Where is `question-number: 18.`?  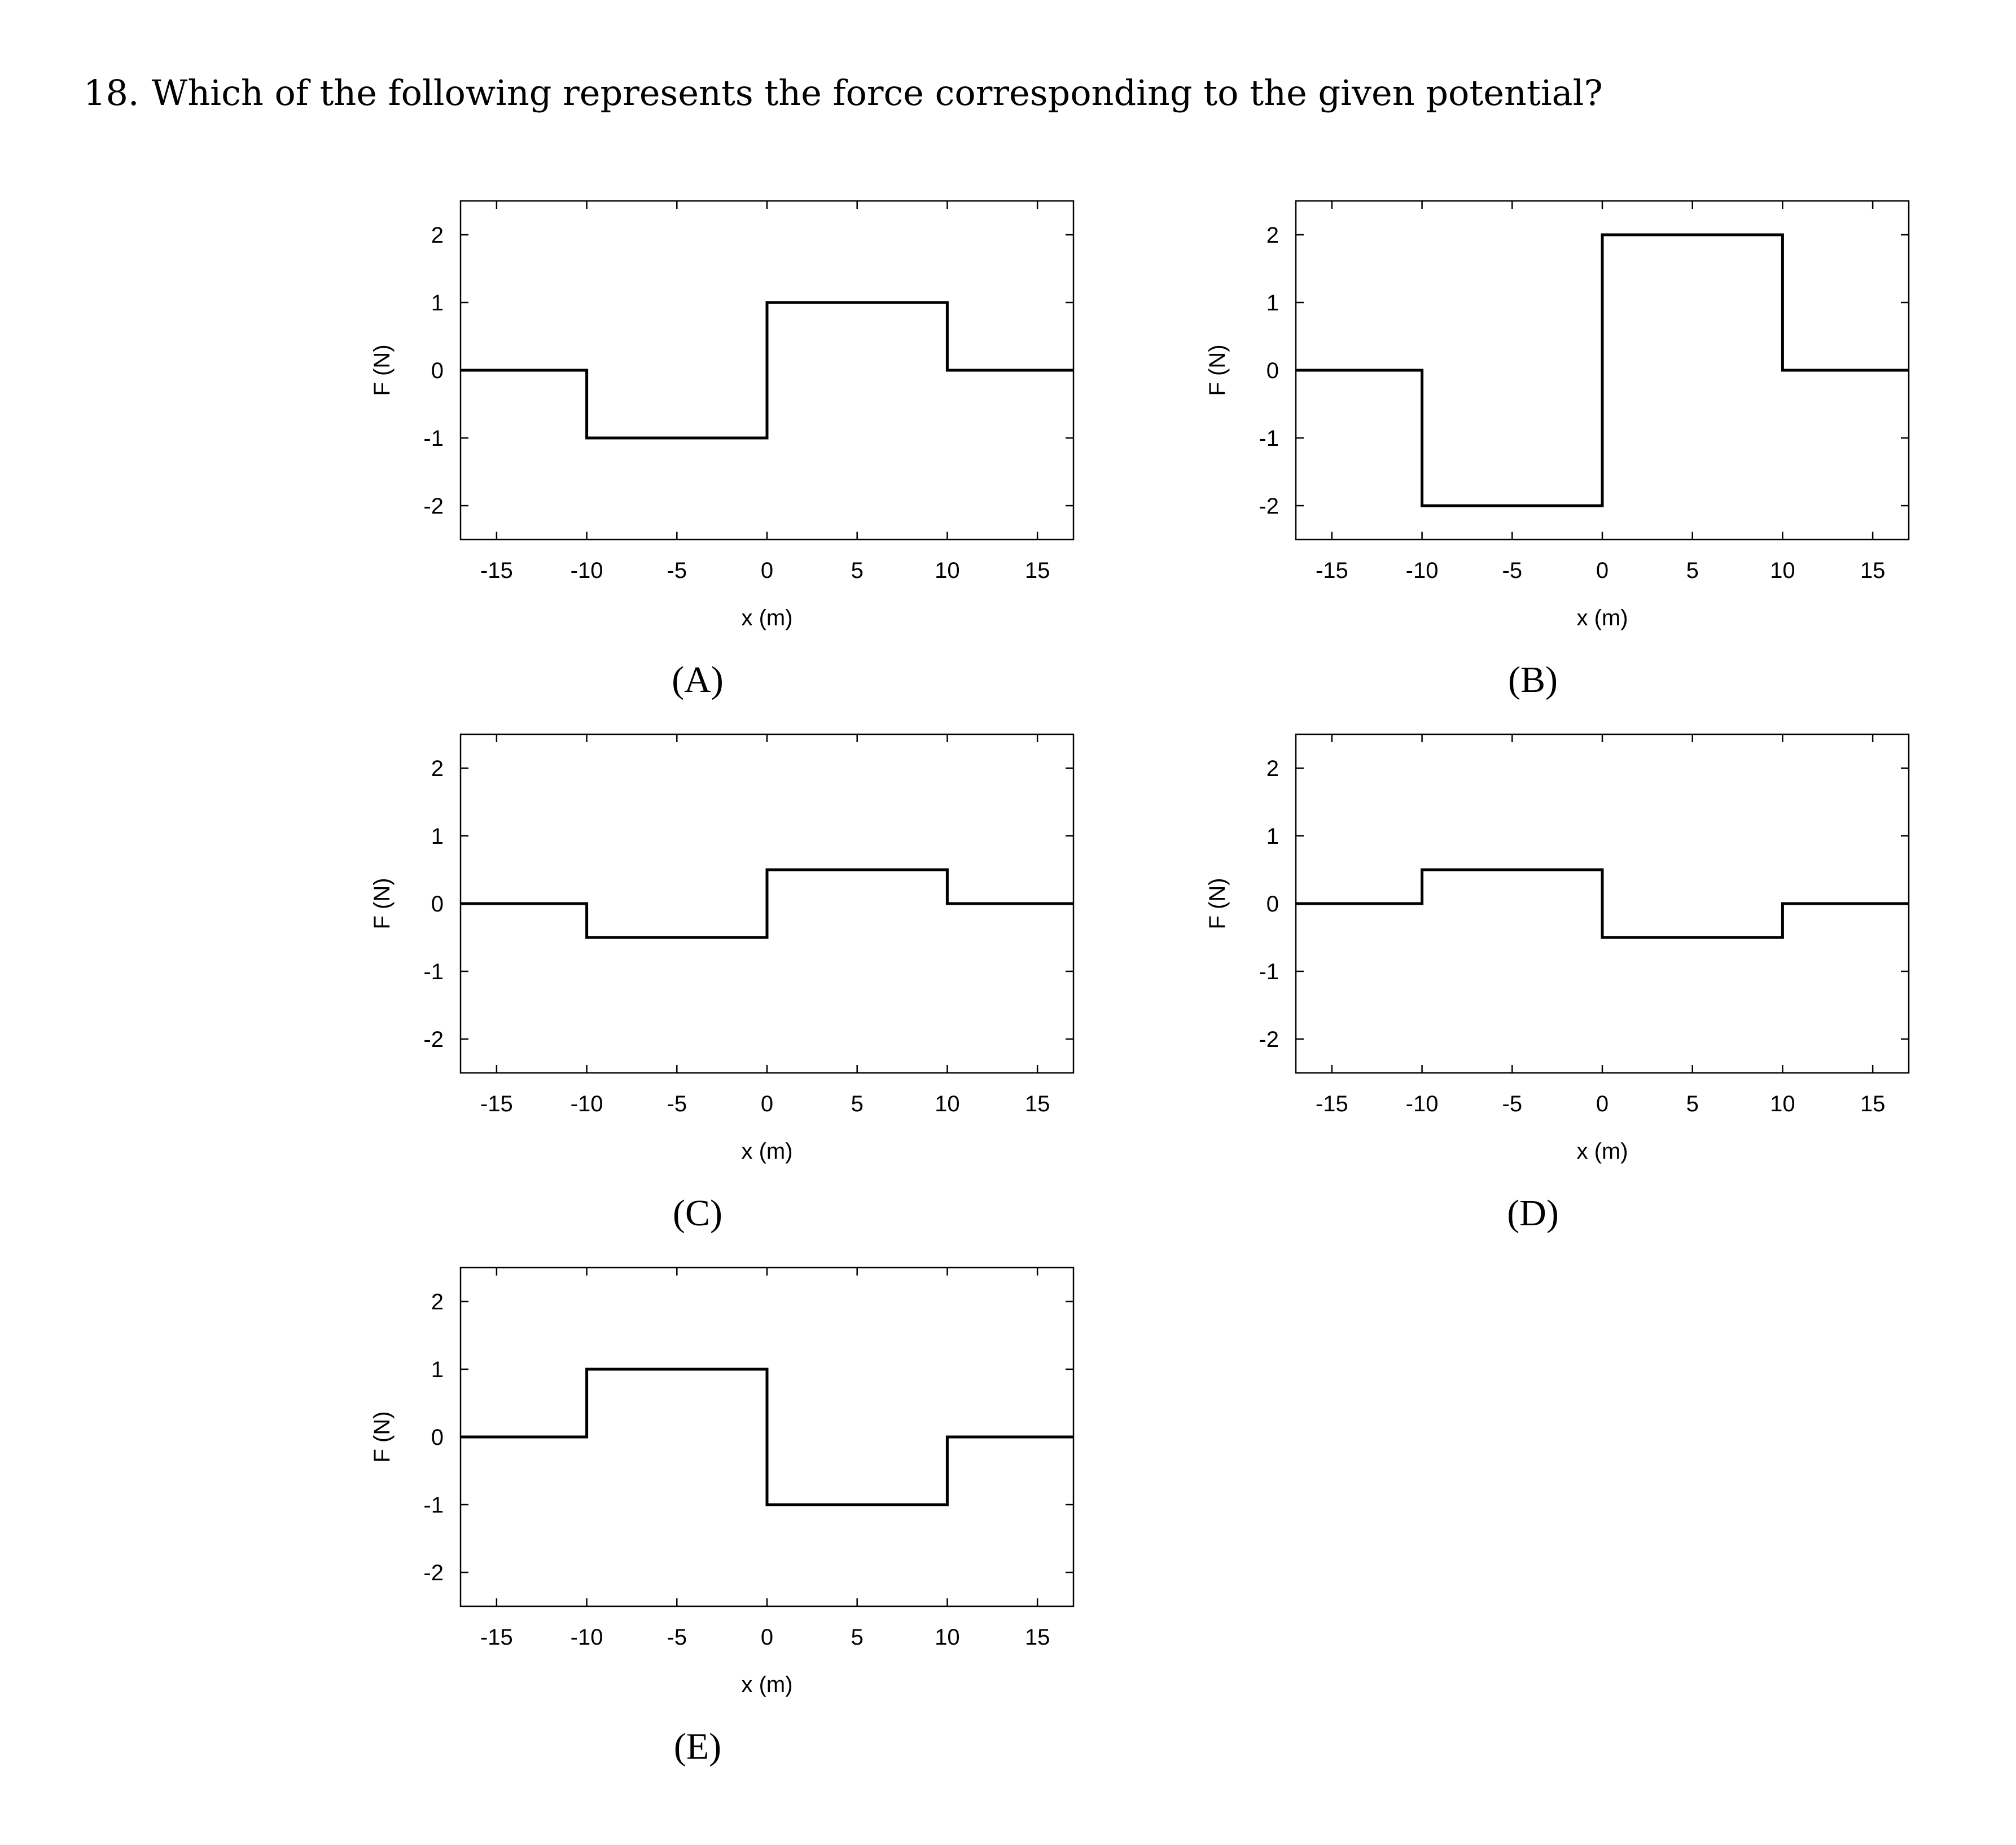
question-number: 18. is located at coordinates (111, 92).